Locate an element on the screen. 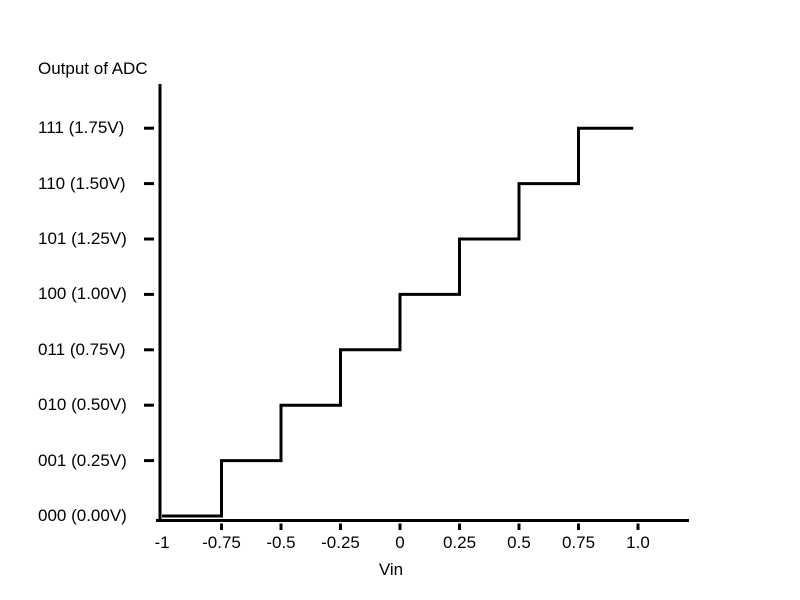 The width and height of the screenshot is (800, 600). y-tick-label: 001 (0.25V) is located at coordinates (82, 460).